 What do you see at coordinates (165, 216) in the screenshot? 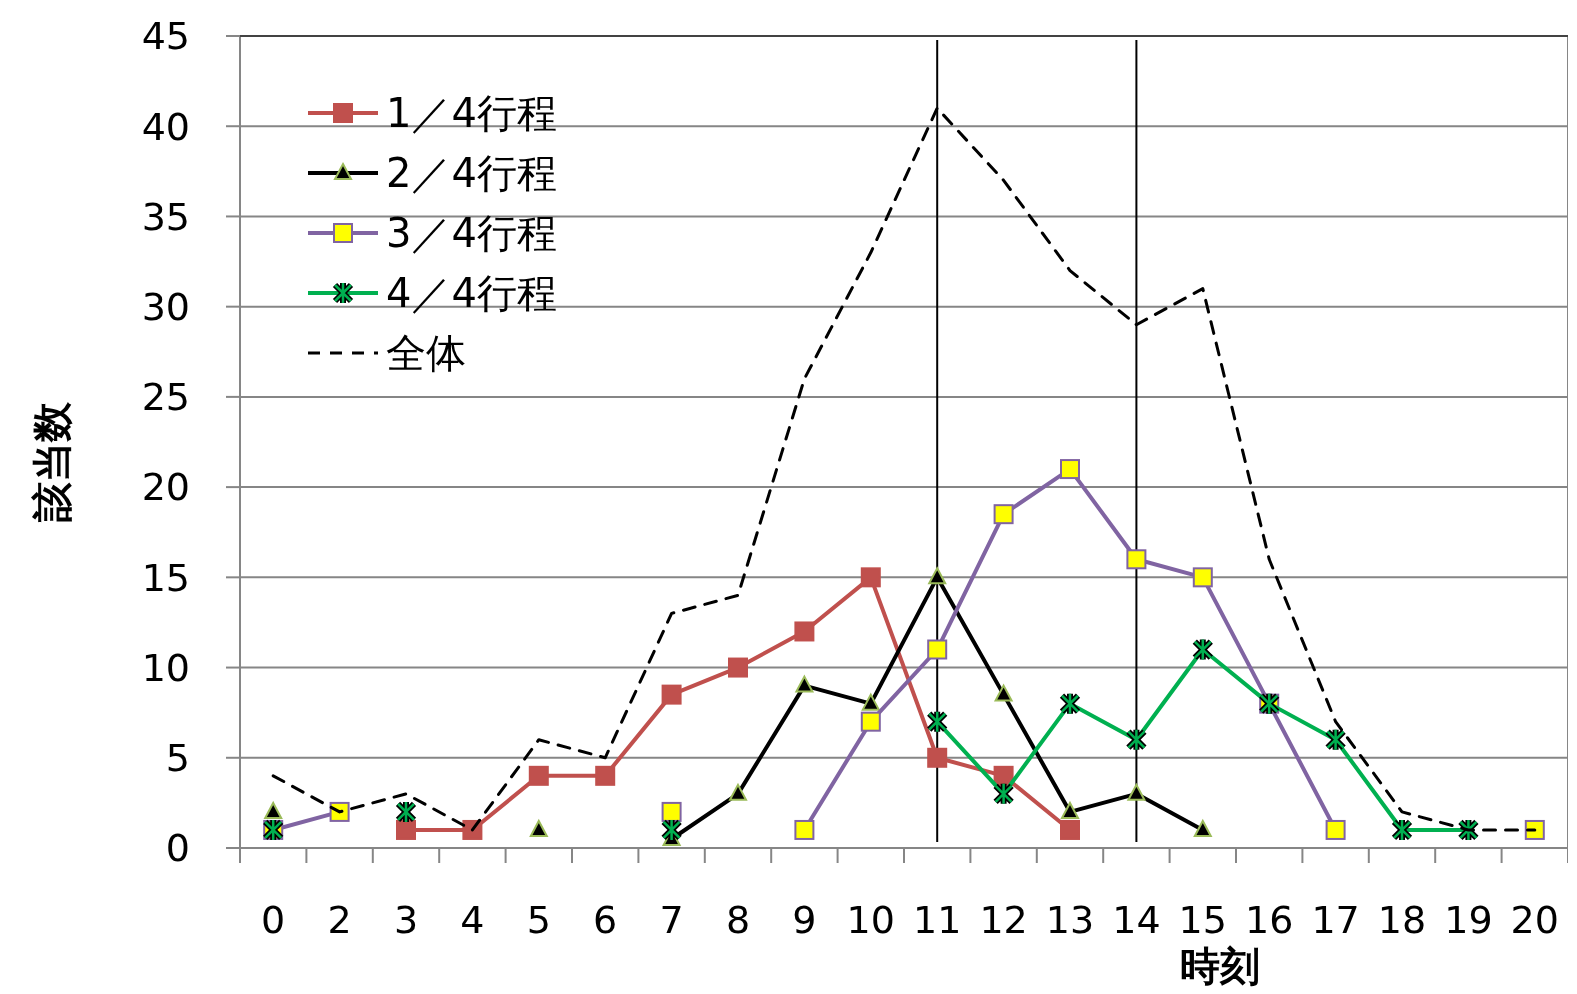
I see `y-tick-label: 35` at bounding box center [165, 216].